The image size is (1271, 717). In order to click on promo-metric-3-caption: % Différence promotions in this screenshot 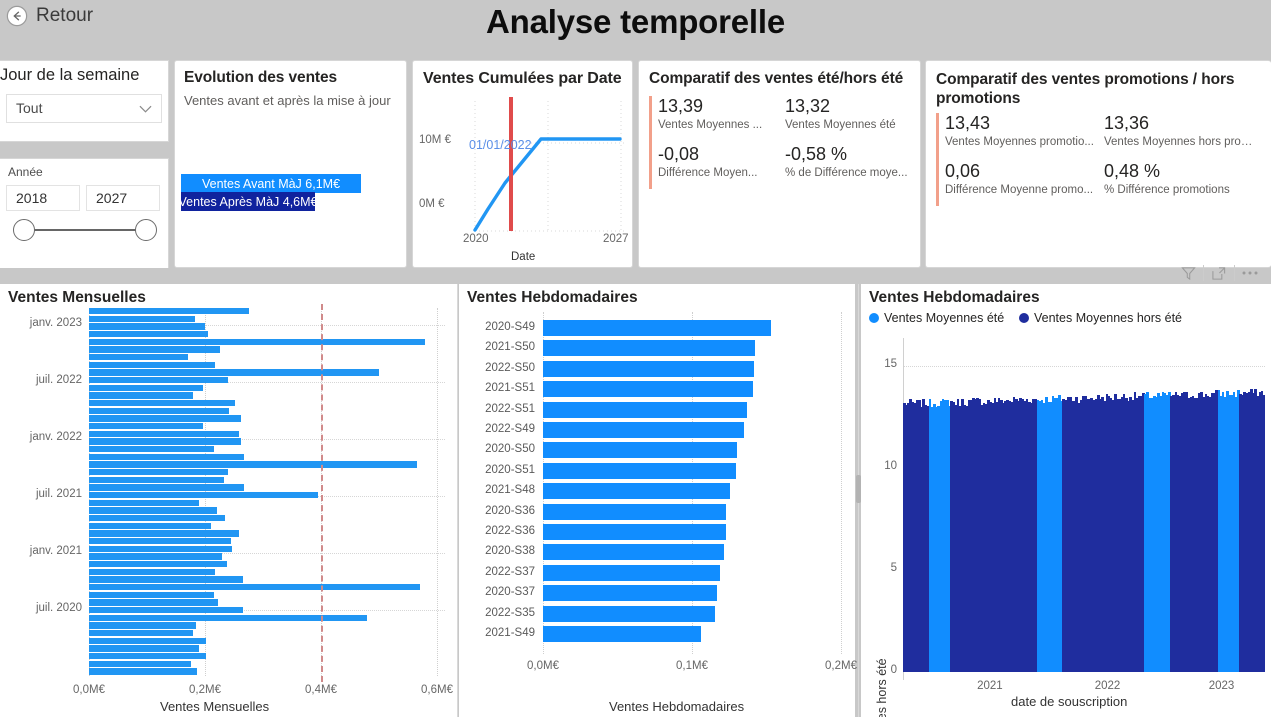, I will do `click(1167, 190)`.